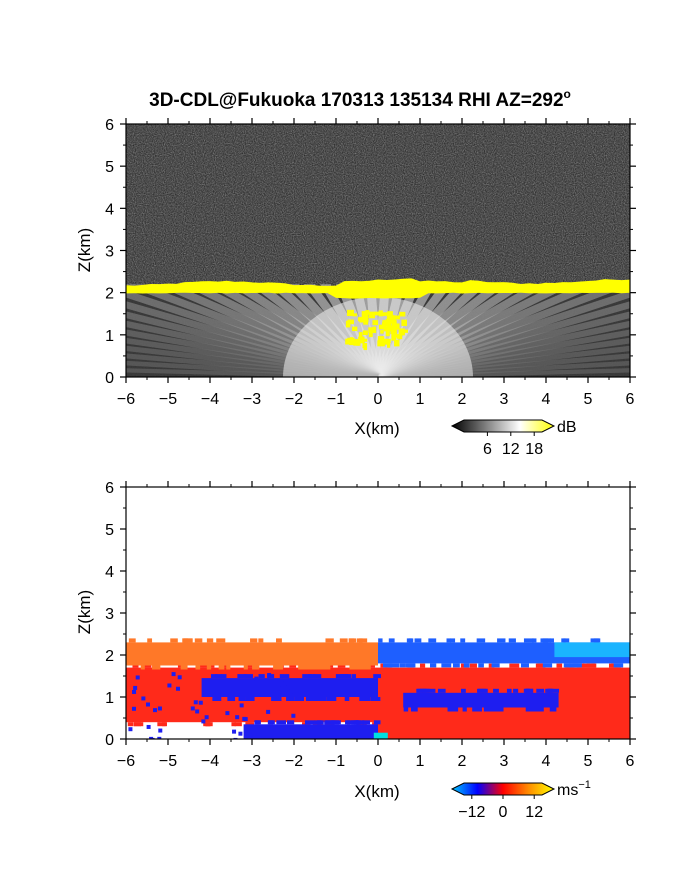 The width and height of the screenshot is (680, 880). What do you see at coordinates (109, 125) in the screenshot?
I see `y-tick-label: 6` at bounding box center [109, 125].